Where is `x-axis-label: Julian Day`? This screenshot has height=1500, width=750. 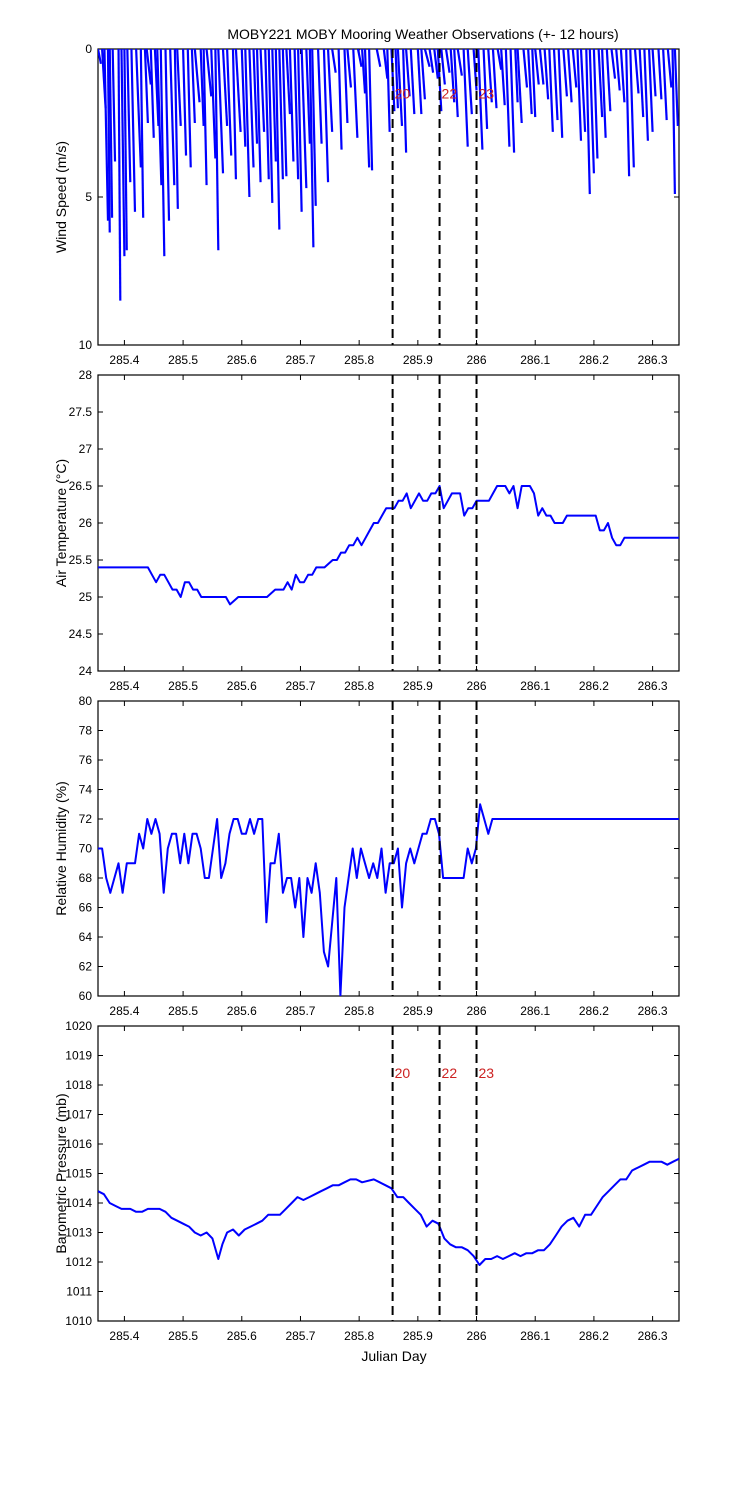 x-axis-label: Julian Day is located at coordinates (393, 1356).